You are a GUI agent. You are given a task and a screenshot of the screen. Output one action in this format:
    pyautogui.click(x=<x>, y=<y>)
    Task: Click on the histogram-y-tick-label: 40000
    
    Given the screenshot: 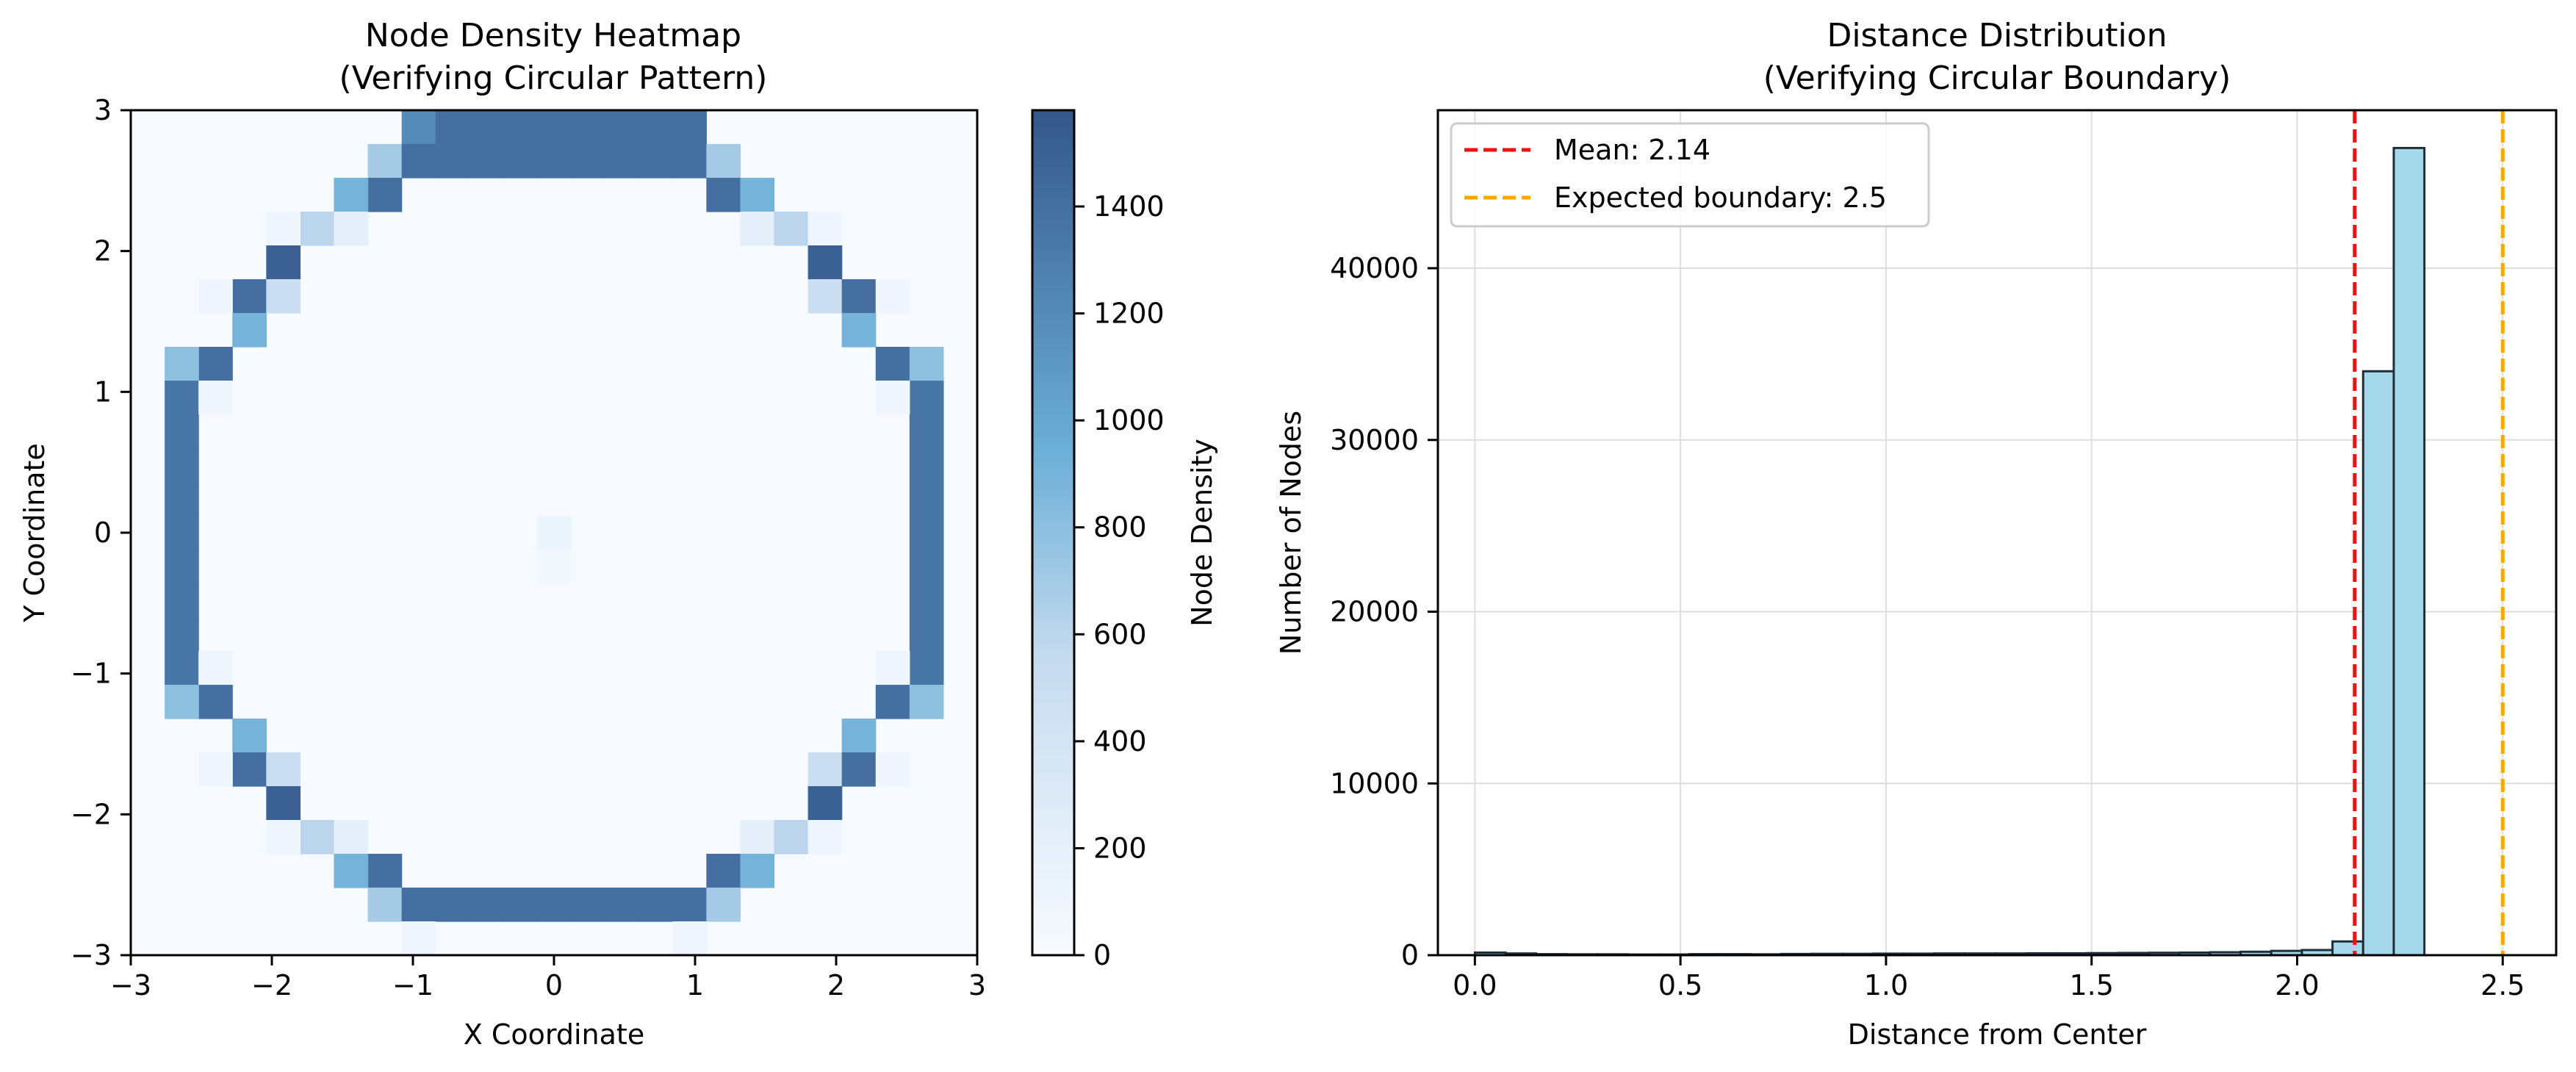 What is the action you would take?
    pyautogui.click(x=1374, y=268)
    